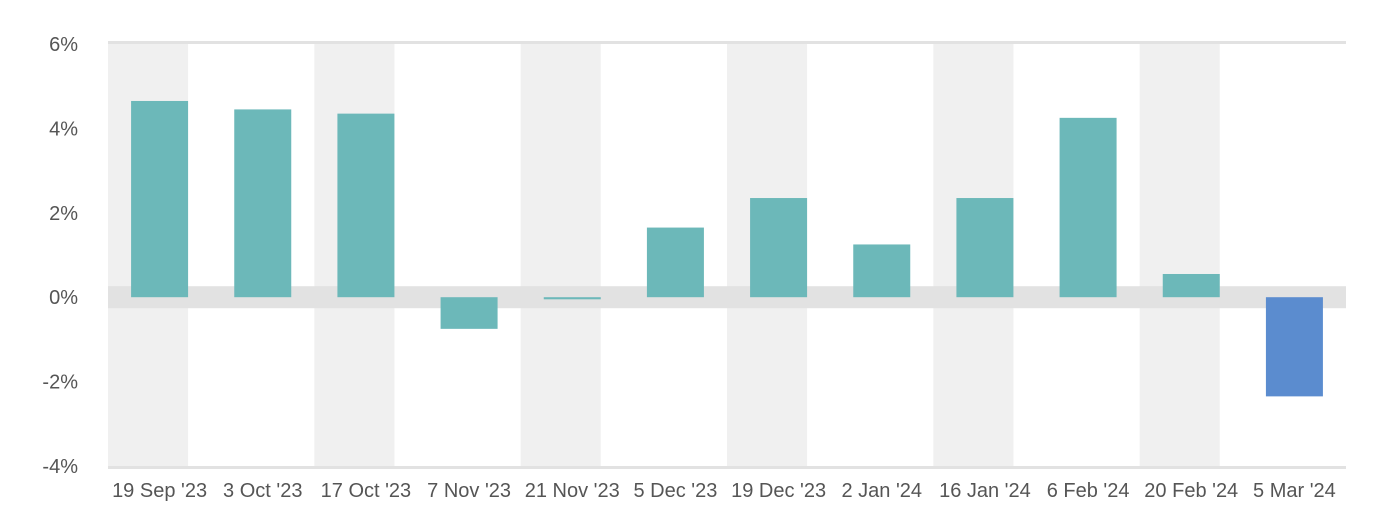  I want to click on y-tick-label: 2%, so click(63, 214).